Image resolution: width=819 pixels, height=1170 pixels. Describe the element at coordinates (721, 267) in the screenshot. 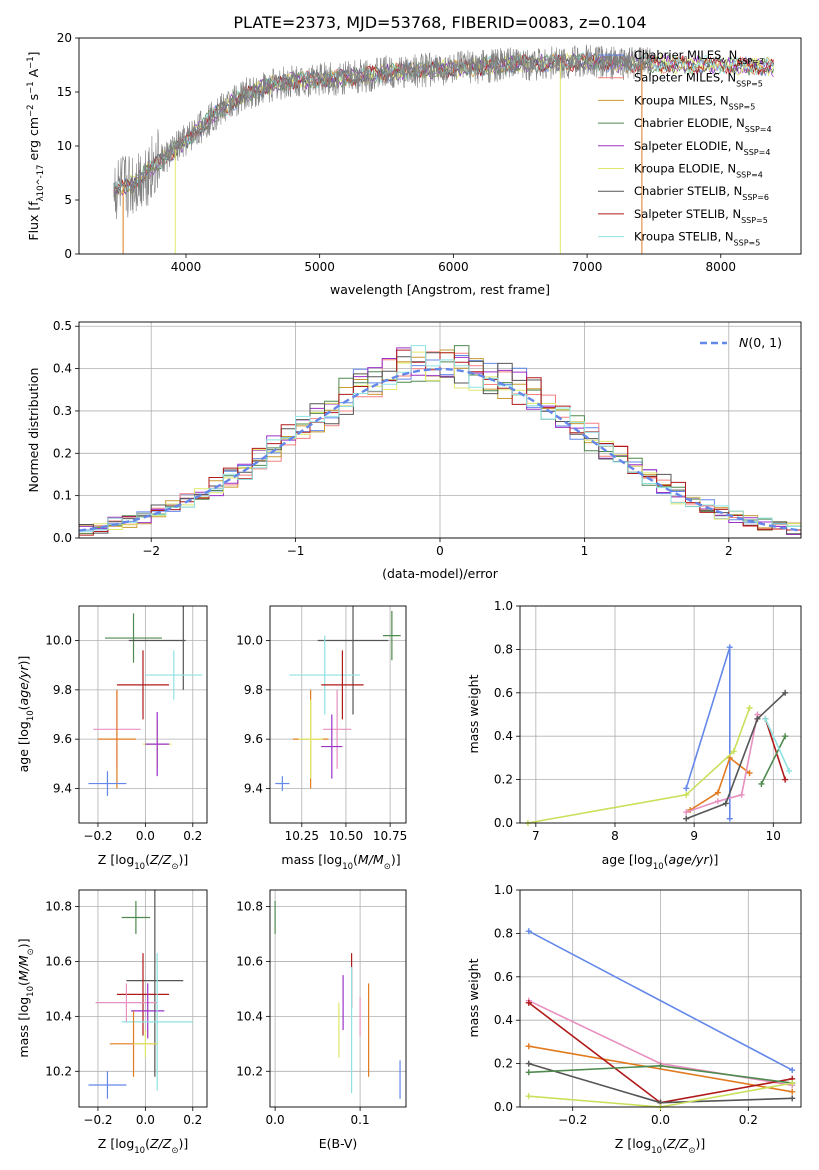

I see `x-tick-label: 8000` at that location.